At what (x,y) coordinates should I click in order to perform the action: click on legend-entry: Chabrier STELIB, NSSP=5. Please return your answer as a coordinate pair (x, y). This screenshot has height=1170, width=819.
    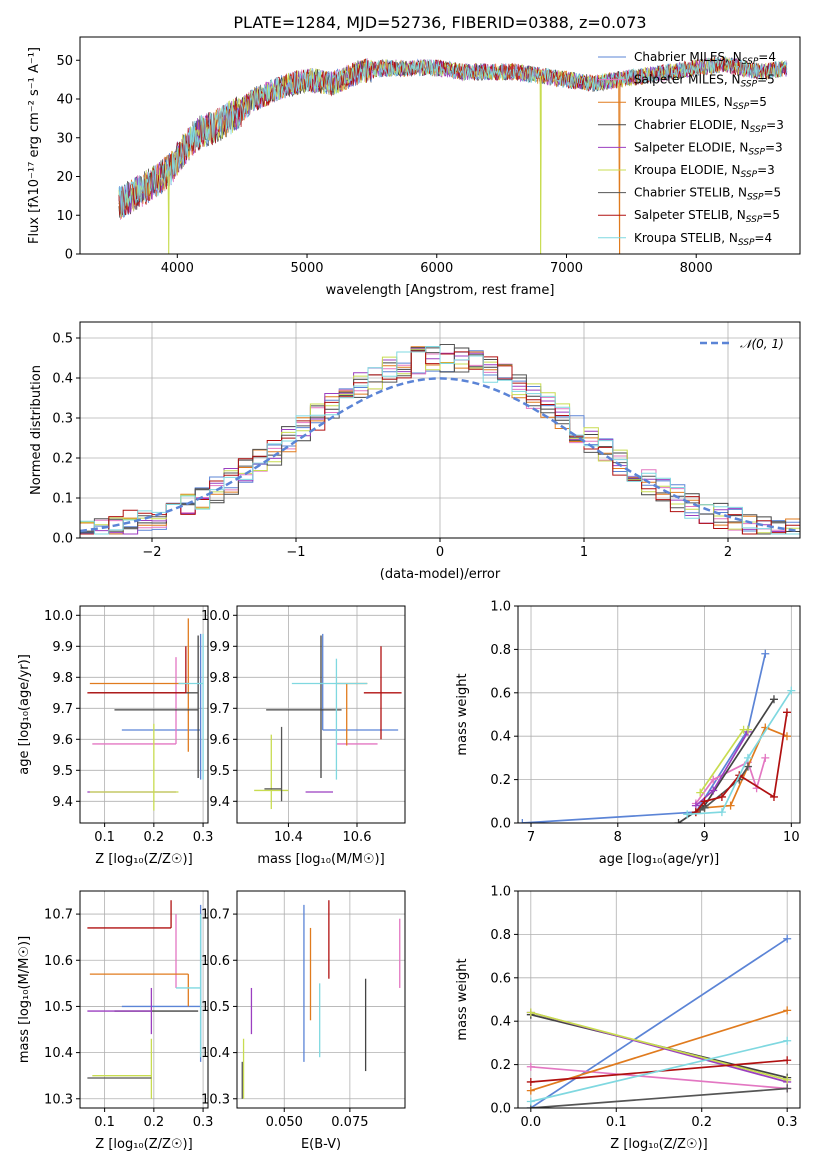
    Looking at the image, I should click on (707, 194).